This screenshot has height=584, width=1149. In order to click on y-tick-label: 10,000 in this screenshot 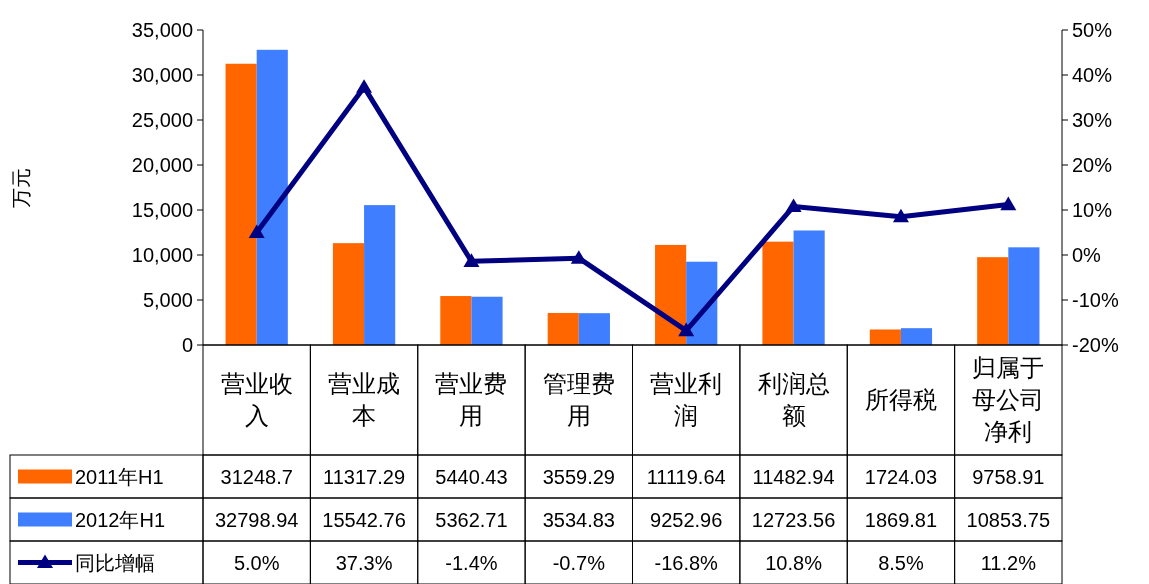, I will do `click(162, 255)`.